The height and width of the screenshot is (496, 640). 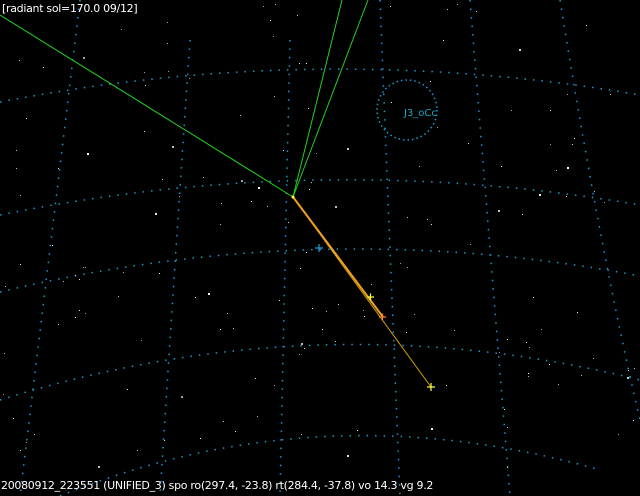 I want to click on end-marker, so click(x=382, y=317).